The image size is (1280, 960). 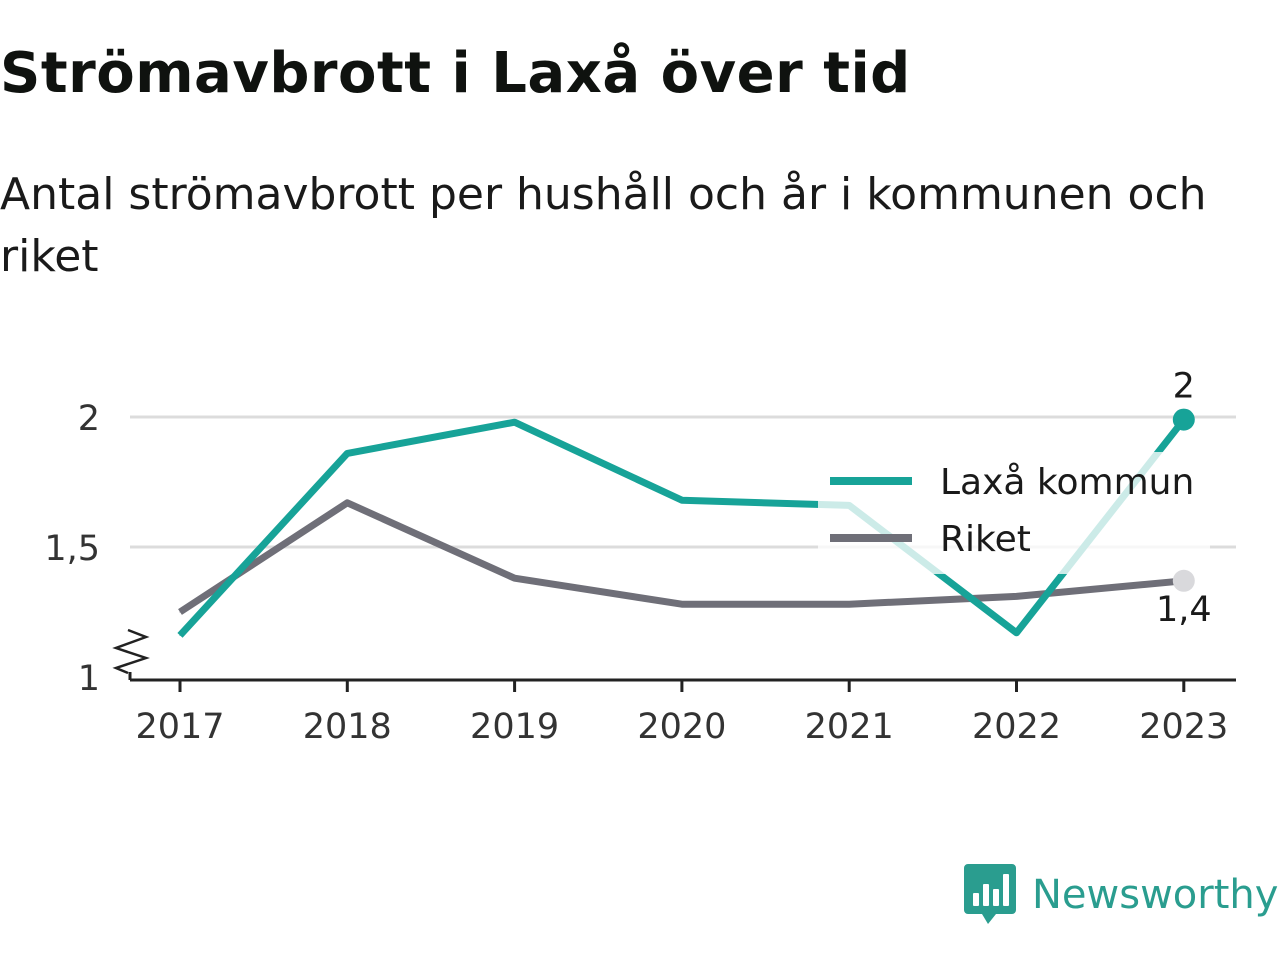 What do you see at coordinates (1184, 610) in the screenshot?
I see `end-label-riket: 1,4` at bounding box center [1184, 610].